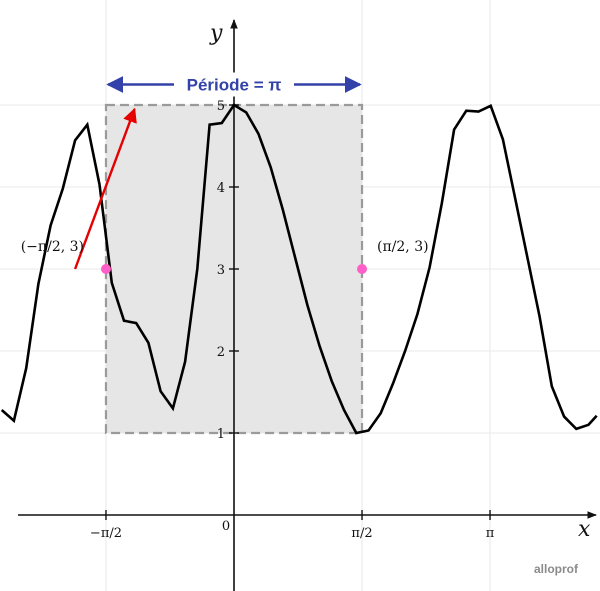 Image resolution: width=600 pixels, height=591 pixels. I want to click on y-axis-title: y, so click(216, 33).